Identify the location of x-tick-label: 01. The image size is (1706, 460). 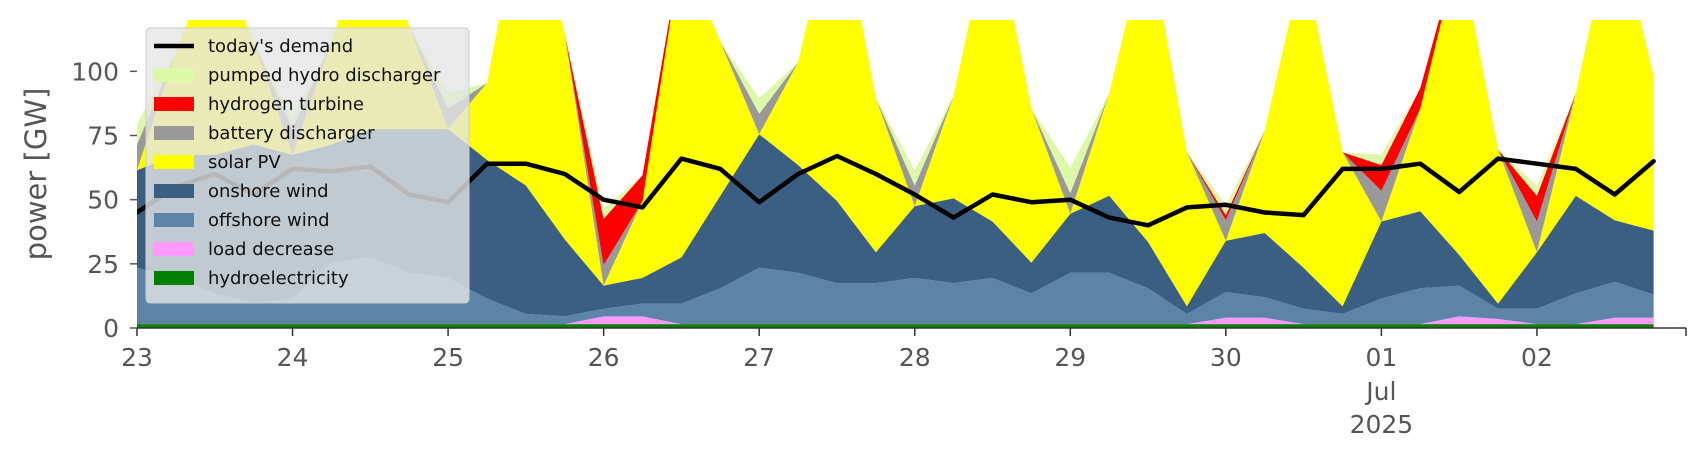
(1381, 357).